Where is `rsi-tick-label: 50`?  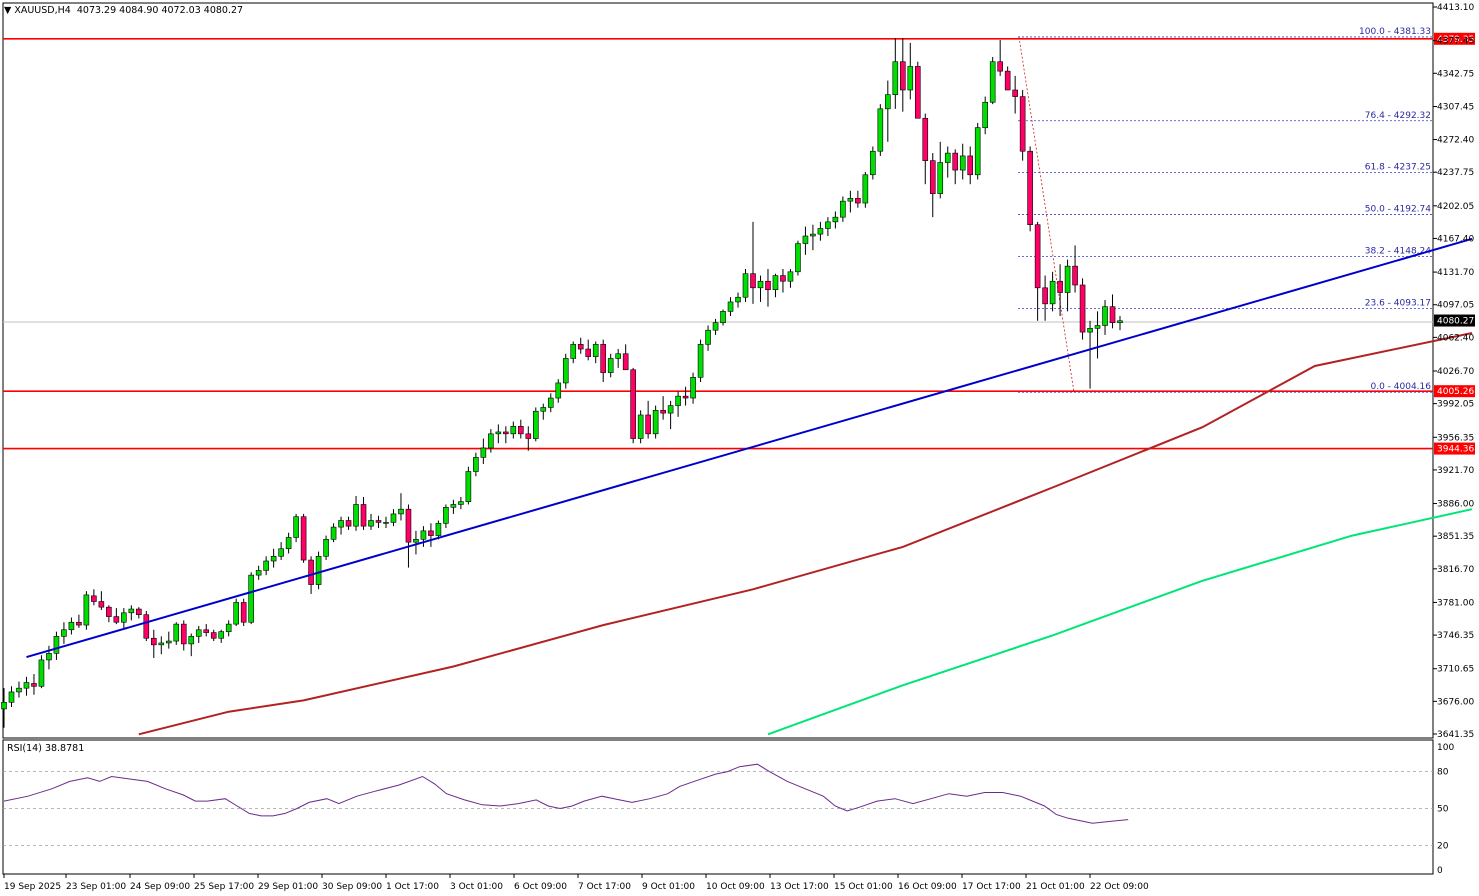
rsi-tick-label: 50 is located at coordinates (1443, 810).